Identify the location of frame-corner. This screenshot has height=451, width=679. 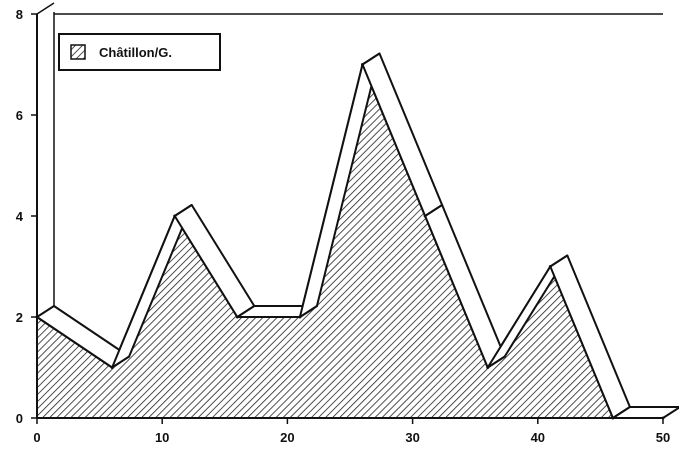
(45, 8).